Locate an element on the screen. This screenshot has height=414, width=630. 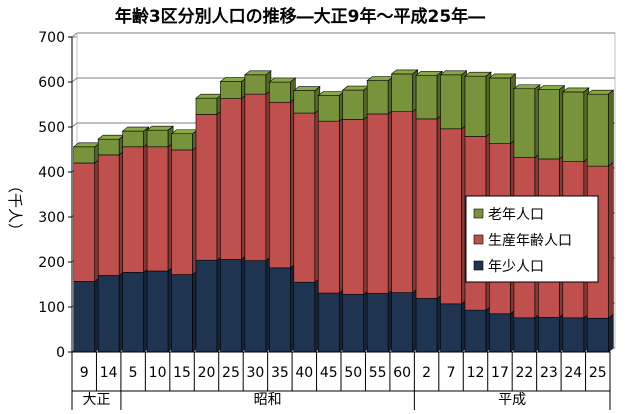
legend-item: 生産年齢人口 is located at coordinates (522, 241).